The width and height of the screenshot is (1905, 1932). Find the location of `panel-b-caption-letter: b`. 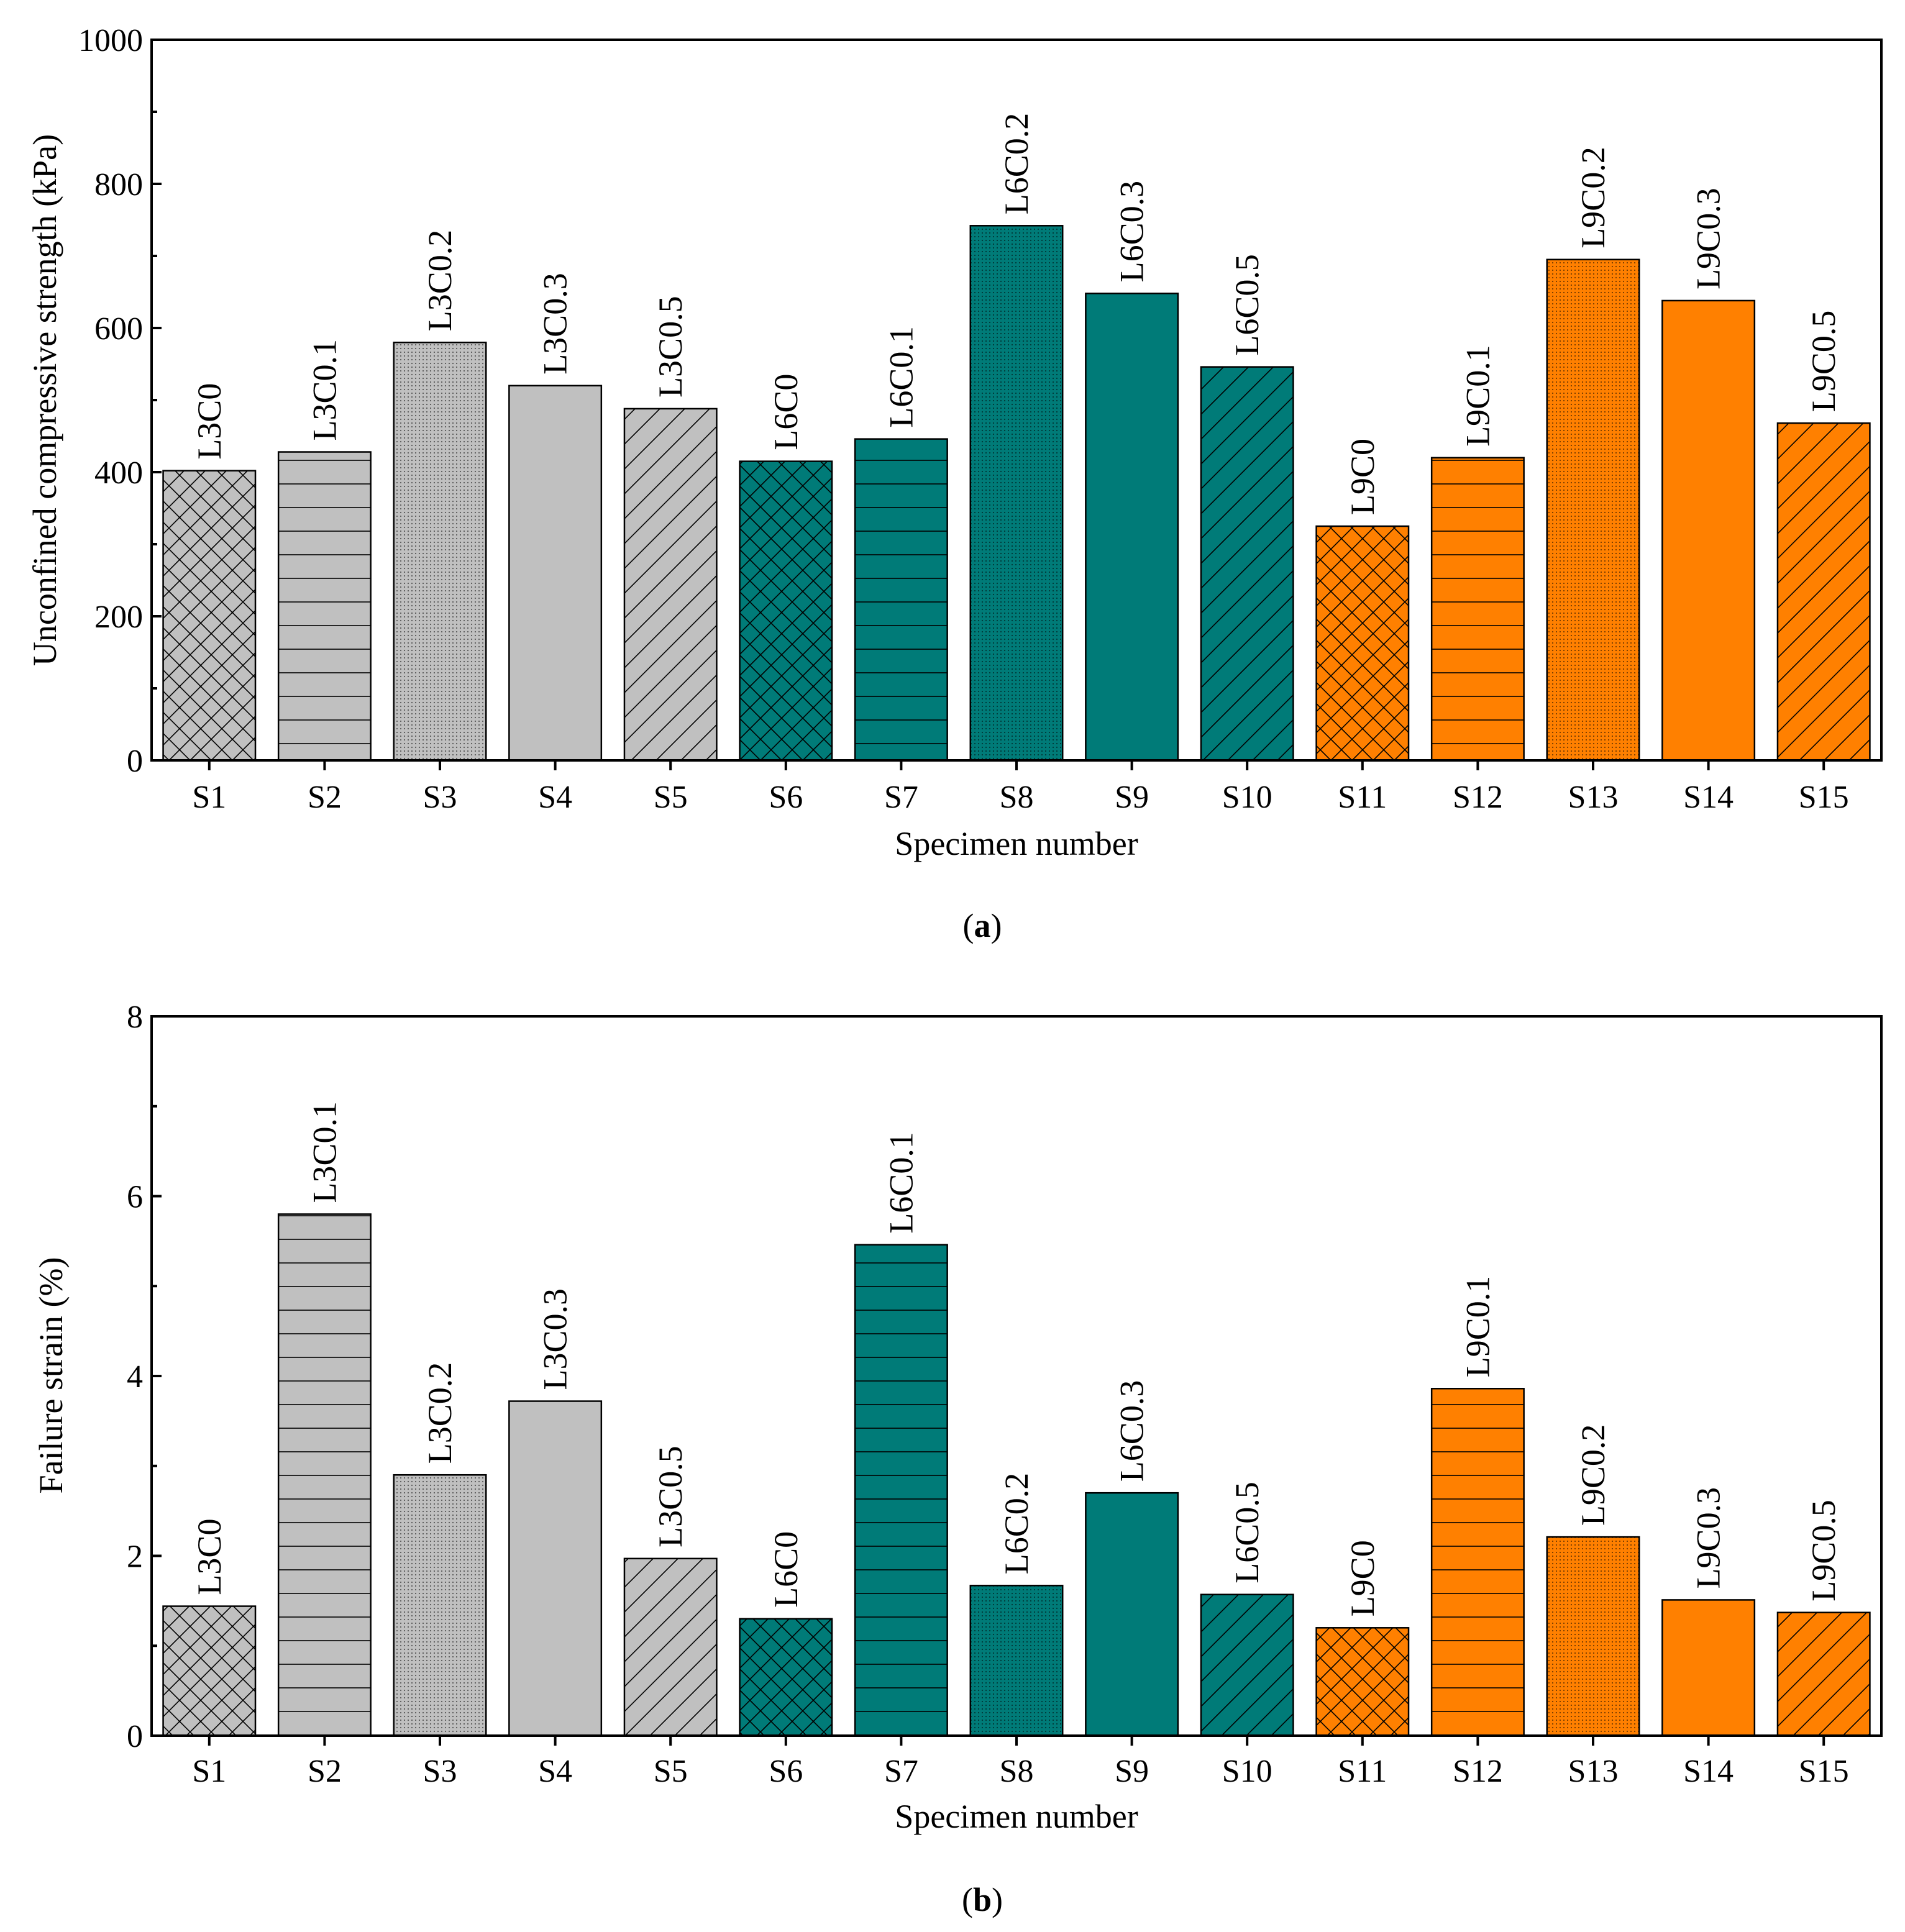

panel-b-caption-letter: b is located at coordinates (982, 1899).